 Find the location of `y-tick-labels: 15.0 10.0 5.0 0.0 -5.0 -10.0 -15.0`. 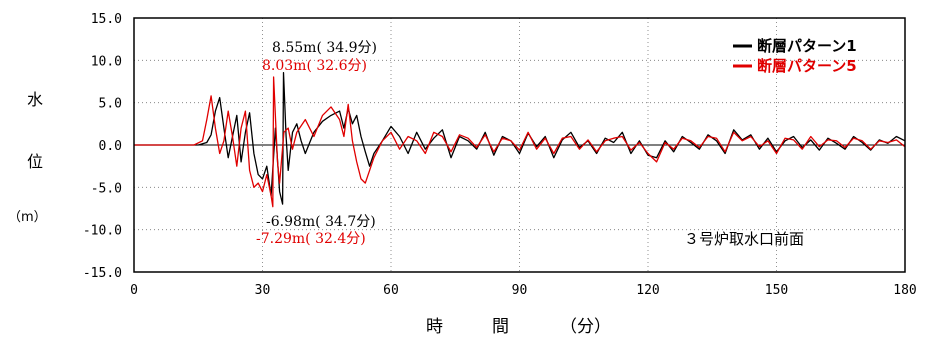

y-tick-labels: 15.0 10.0 5.0 0.0 -5.0 -10.0 -15.0 is located at coordinates (102, 146).